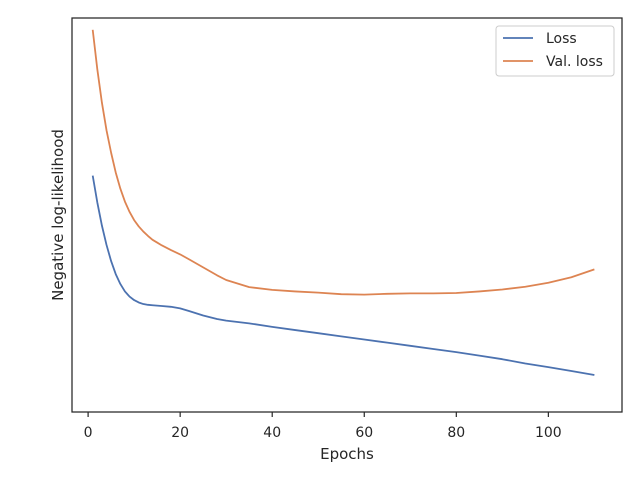 This screenshot has height=480, width=640. What do you see at coordinates (58, 215) in the screenshot?
I see `y-axis-label: Negative log-likelihood` at bounding box center [58, 215].